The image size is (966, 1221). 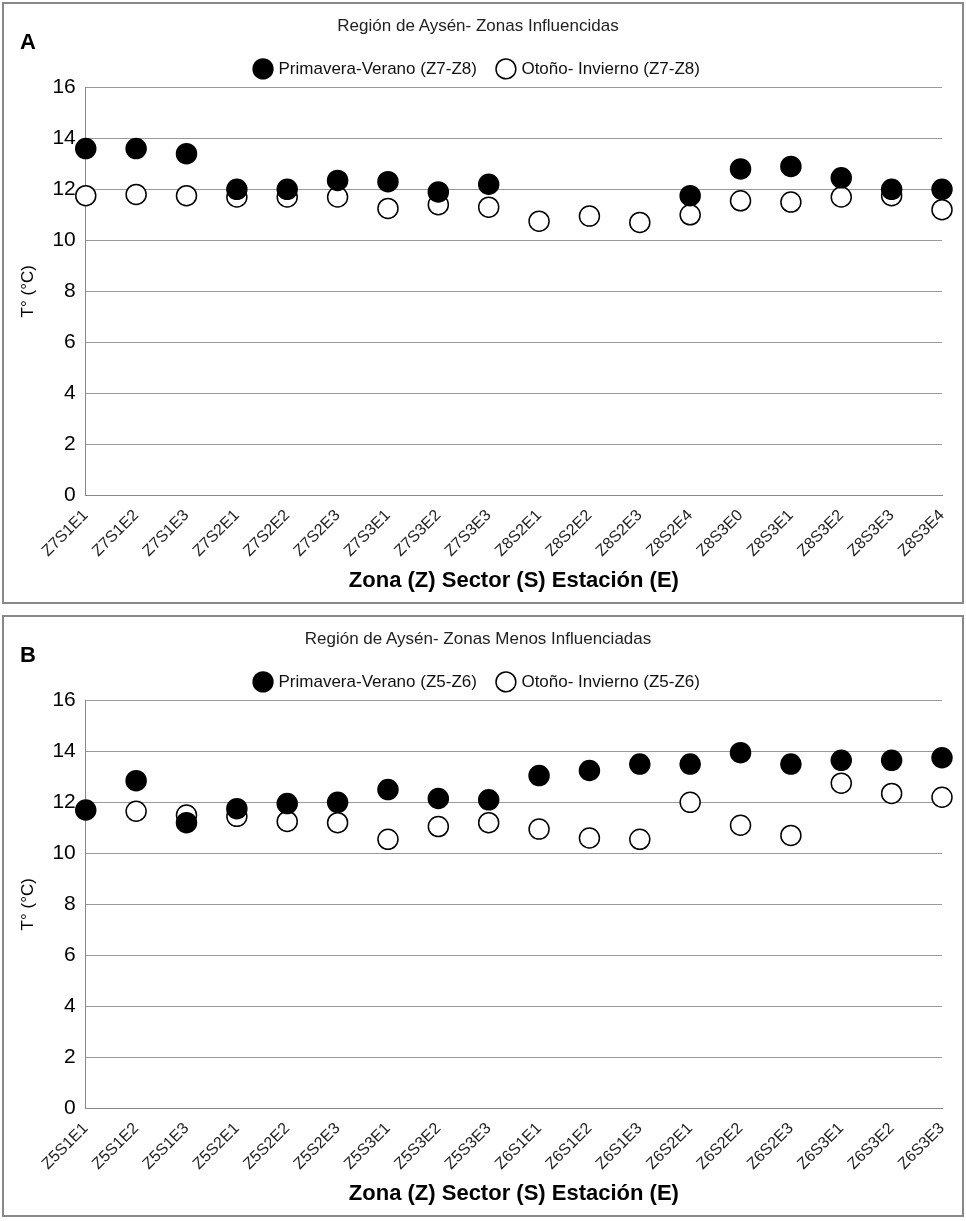 I want to click on chart-title: Región de Aysén- Zonas Influencidas, so click(x=478, y=25).